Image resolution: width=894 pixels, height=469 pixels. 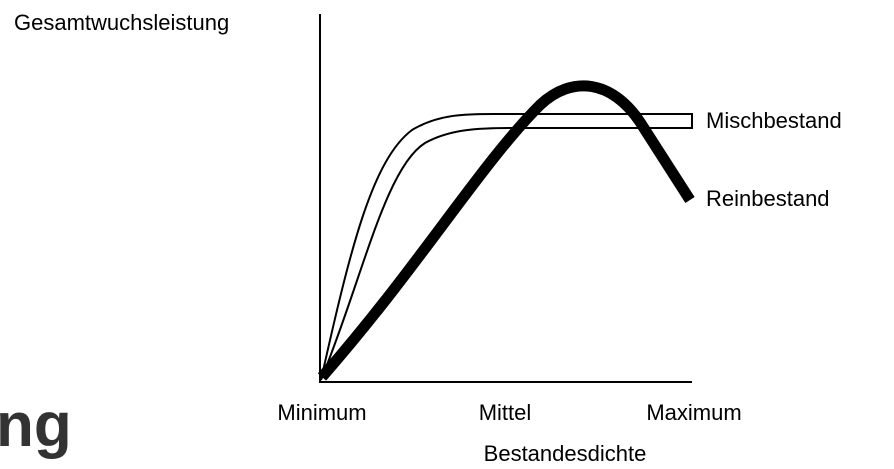 I want to click on x-label: Mittel, so click(x=505, y=412).